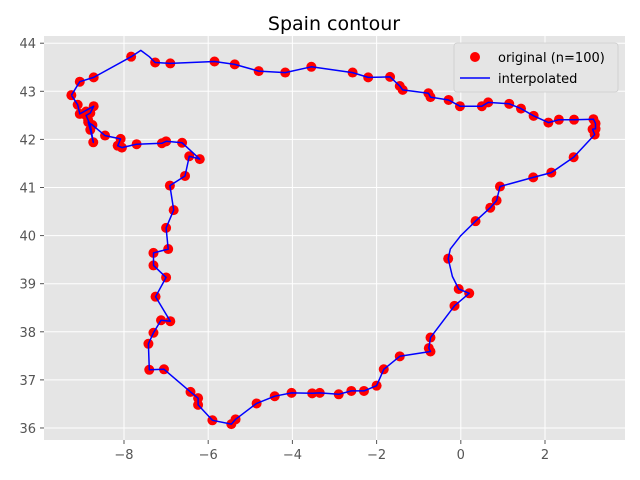 The height and width of the screenshot is (480, 640). Describe the element at coordinates (461, 455) in the screenshot. I see `x-tick-label: 0` at that location.